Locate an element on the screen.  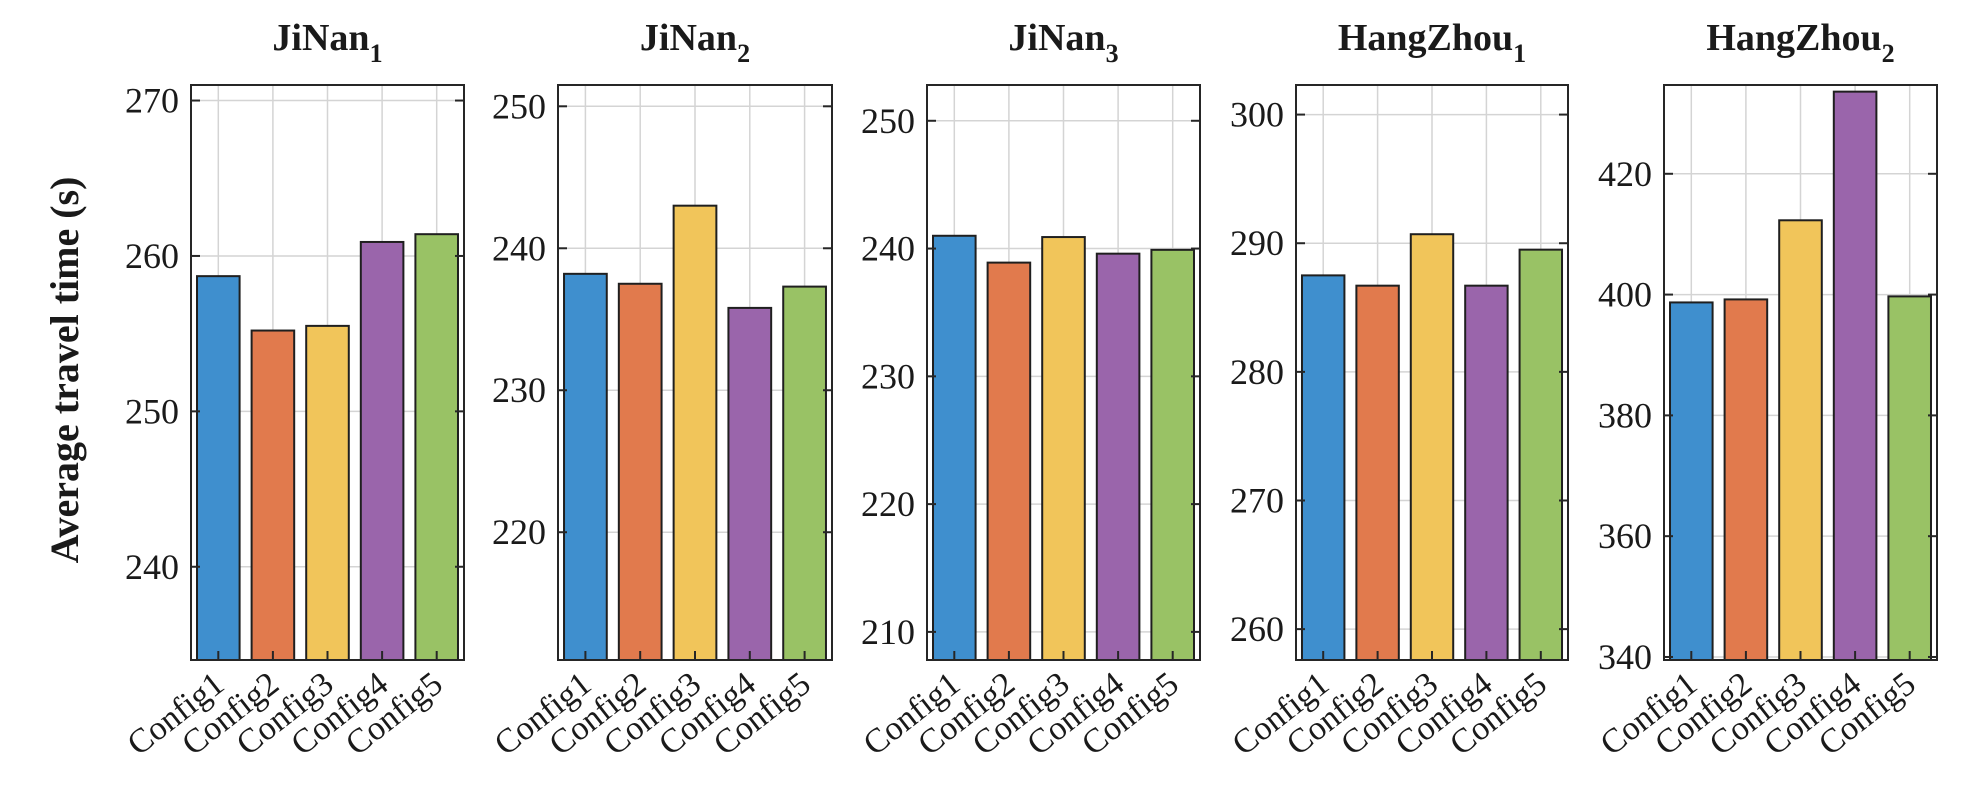
chart-title: JiNan1 is located at coordinates (327, 42).